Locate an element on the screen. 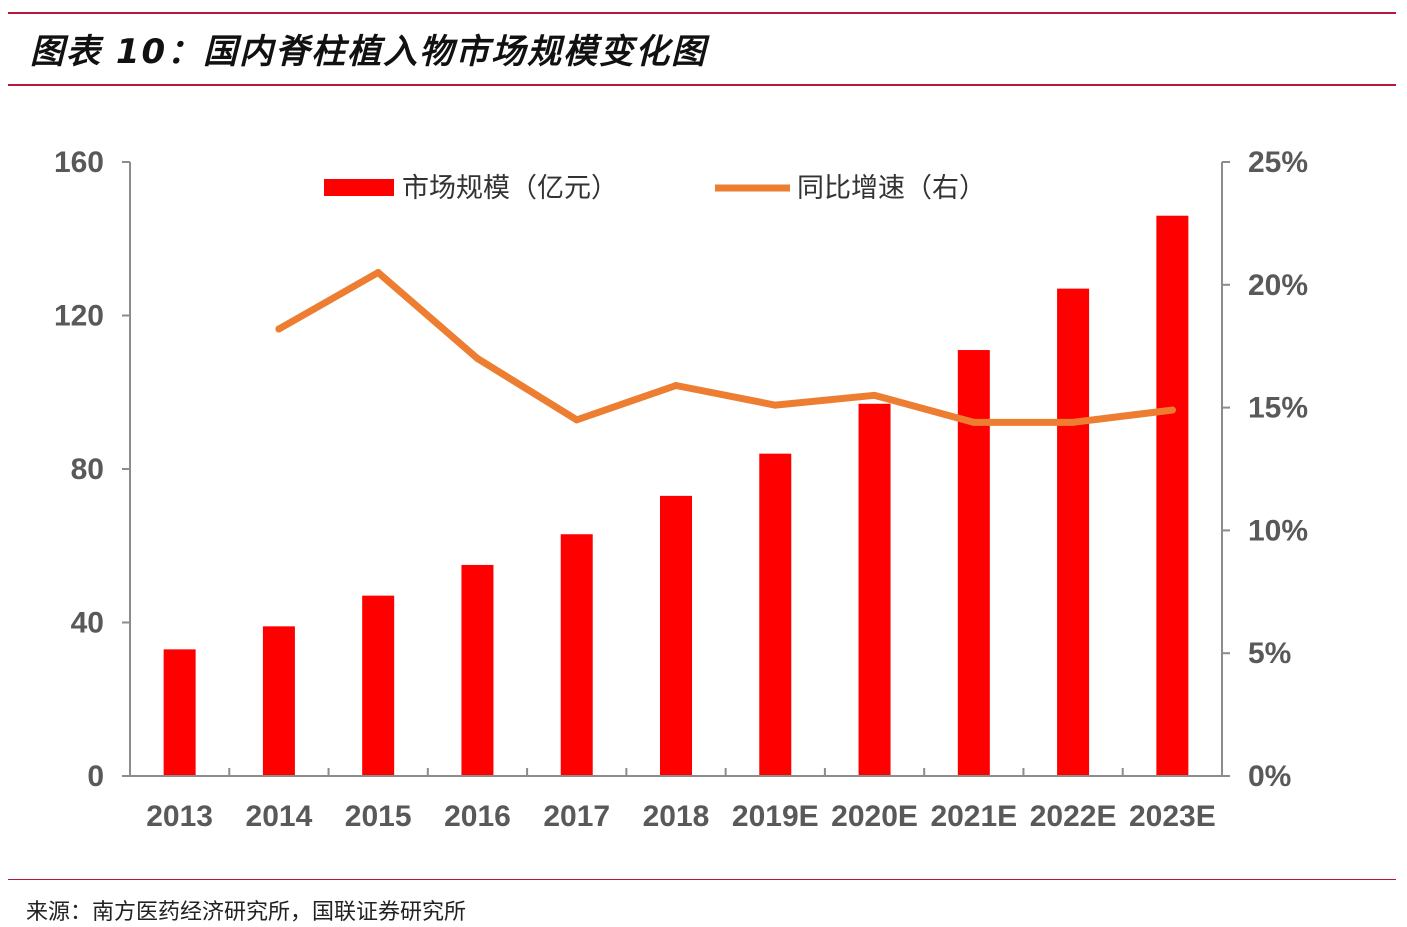 This screenshot has width=1407, height=927. left-tick-label: 80 is located at coordinates (87, 469).